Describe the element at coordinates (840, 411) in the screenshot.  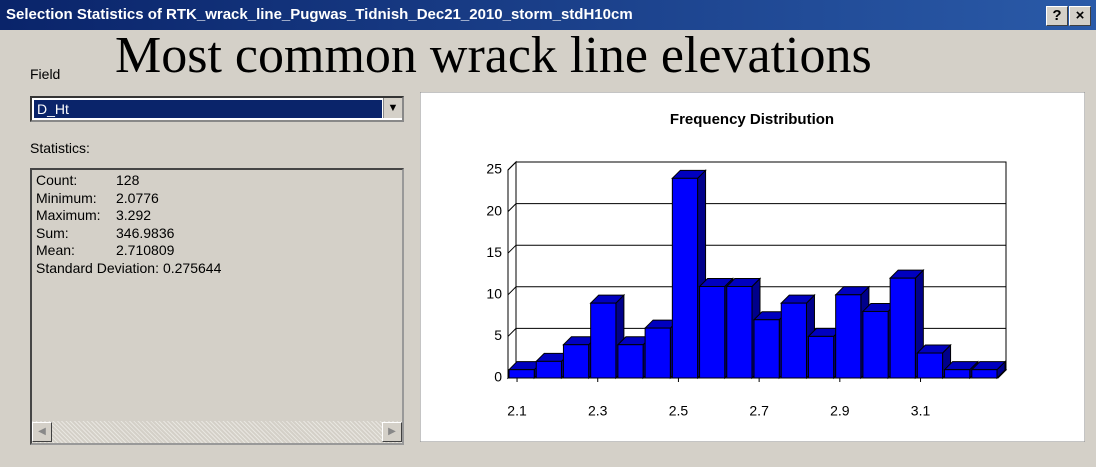
I see `x-tick-label: 2.9` at that location.